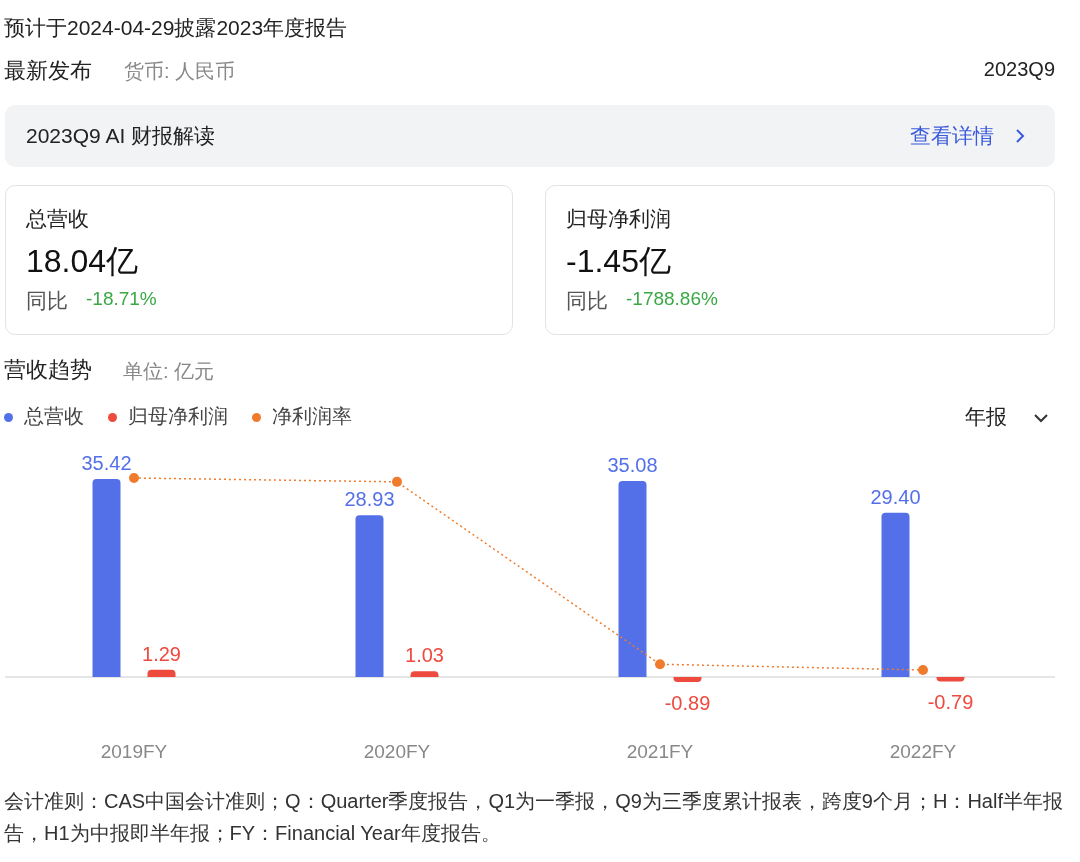 This screenshot has width=1080, height=862. Describe the element at coordinates (687, 702) in the screenshot. I see `data-label: -0.89` at that location.